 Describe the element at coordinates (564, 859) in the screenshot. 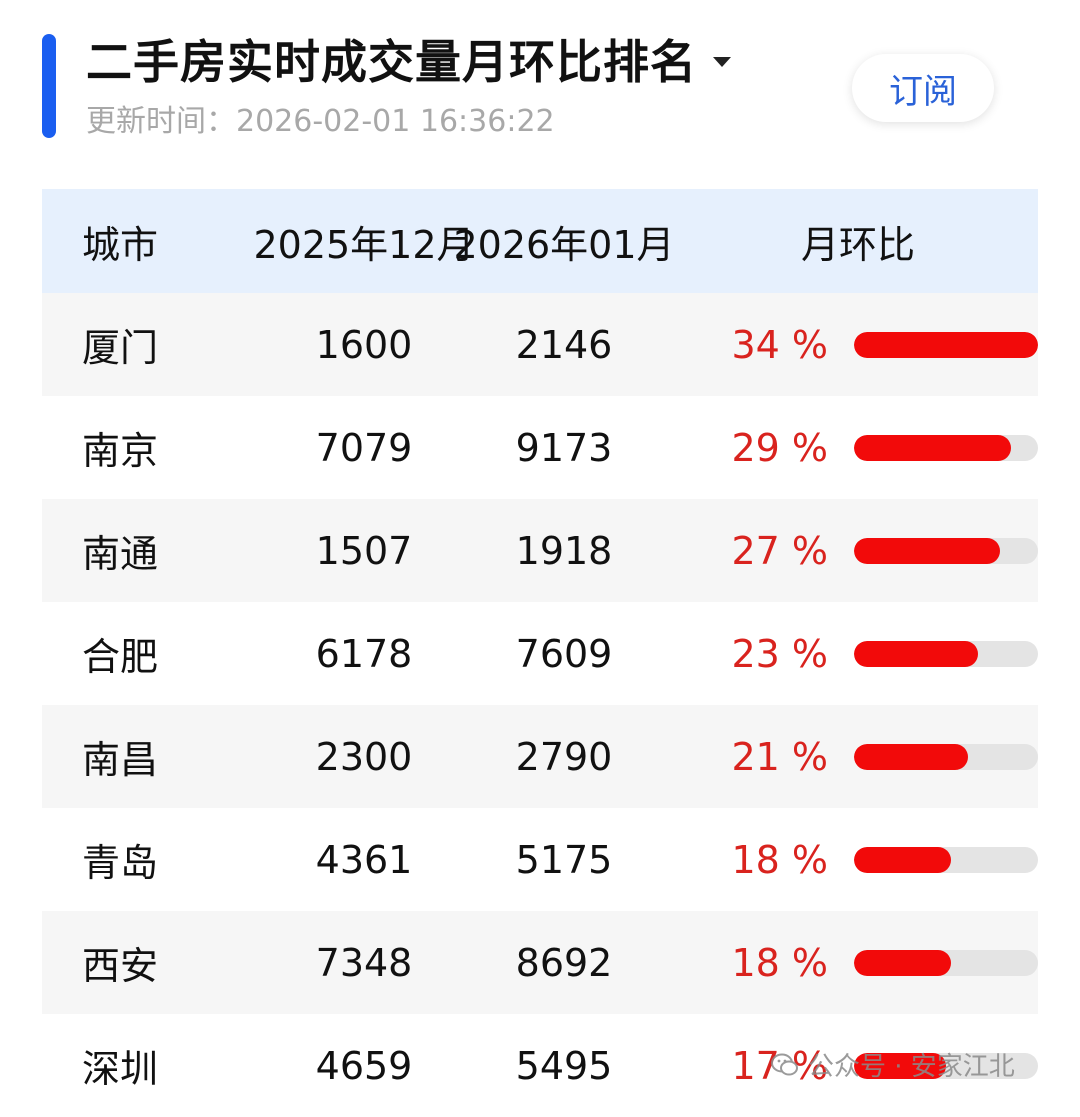

I see `jan-value: 5175` at that location.